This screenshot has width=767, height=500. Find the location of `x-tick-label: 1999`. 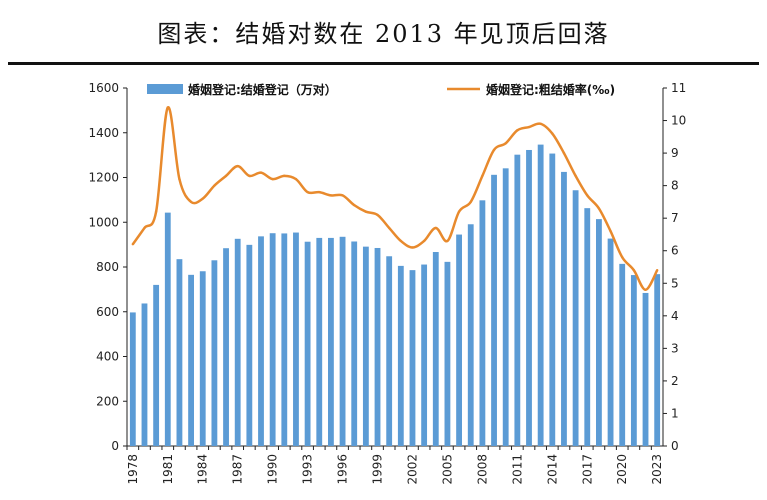

x-tick-label: 1999 is located at coordinates (378, 469).